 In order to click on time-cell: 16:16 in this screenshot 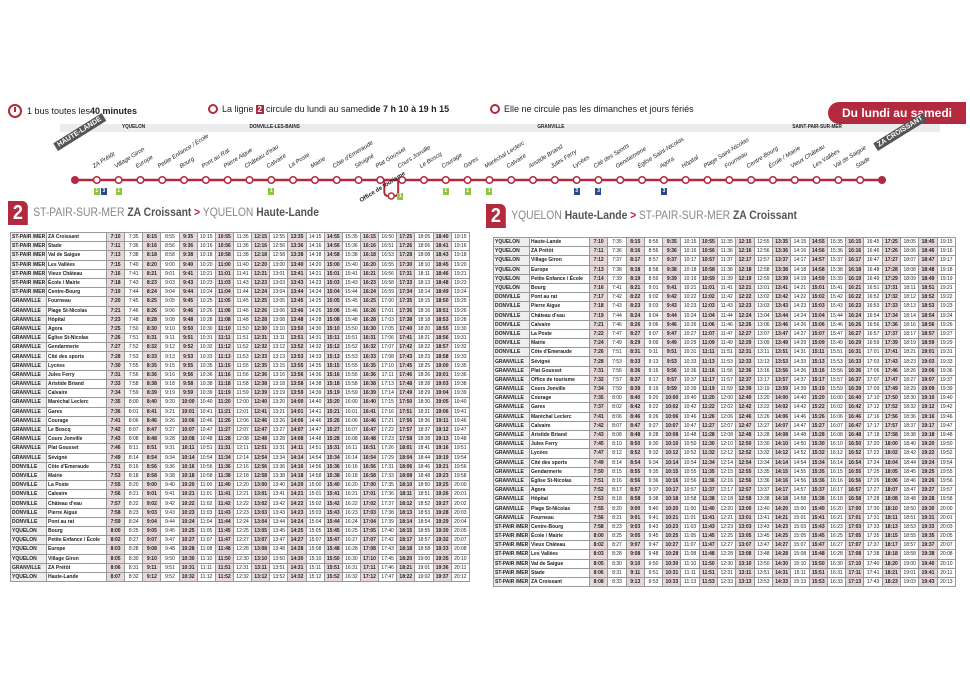, I will do `click(369, 246)`.